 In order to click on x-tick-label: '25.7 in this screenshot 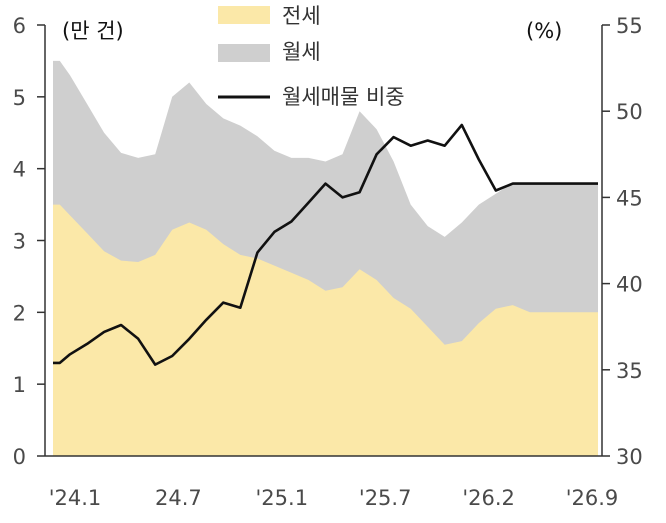, I will do `click(385, 498)`.